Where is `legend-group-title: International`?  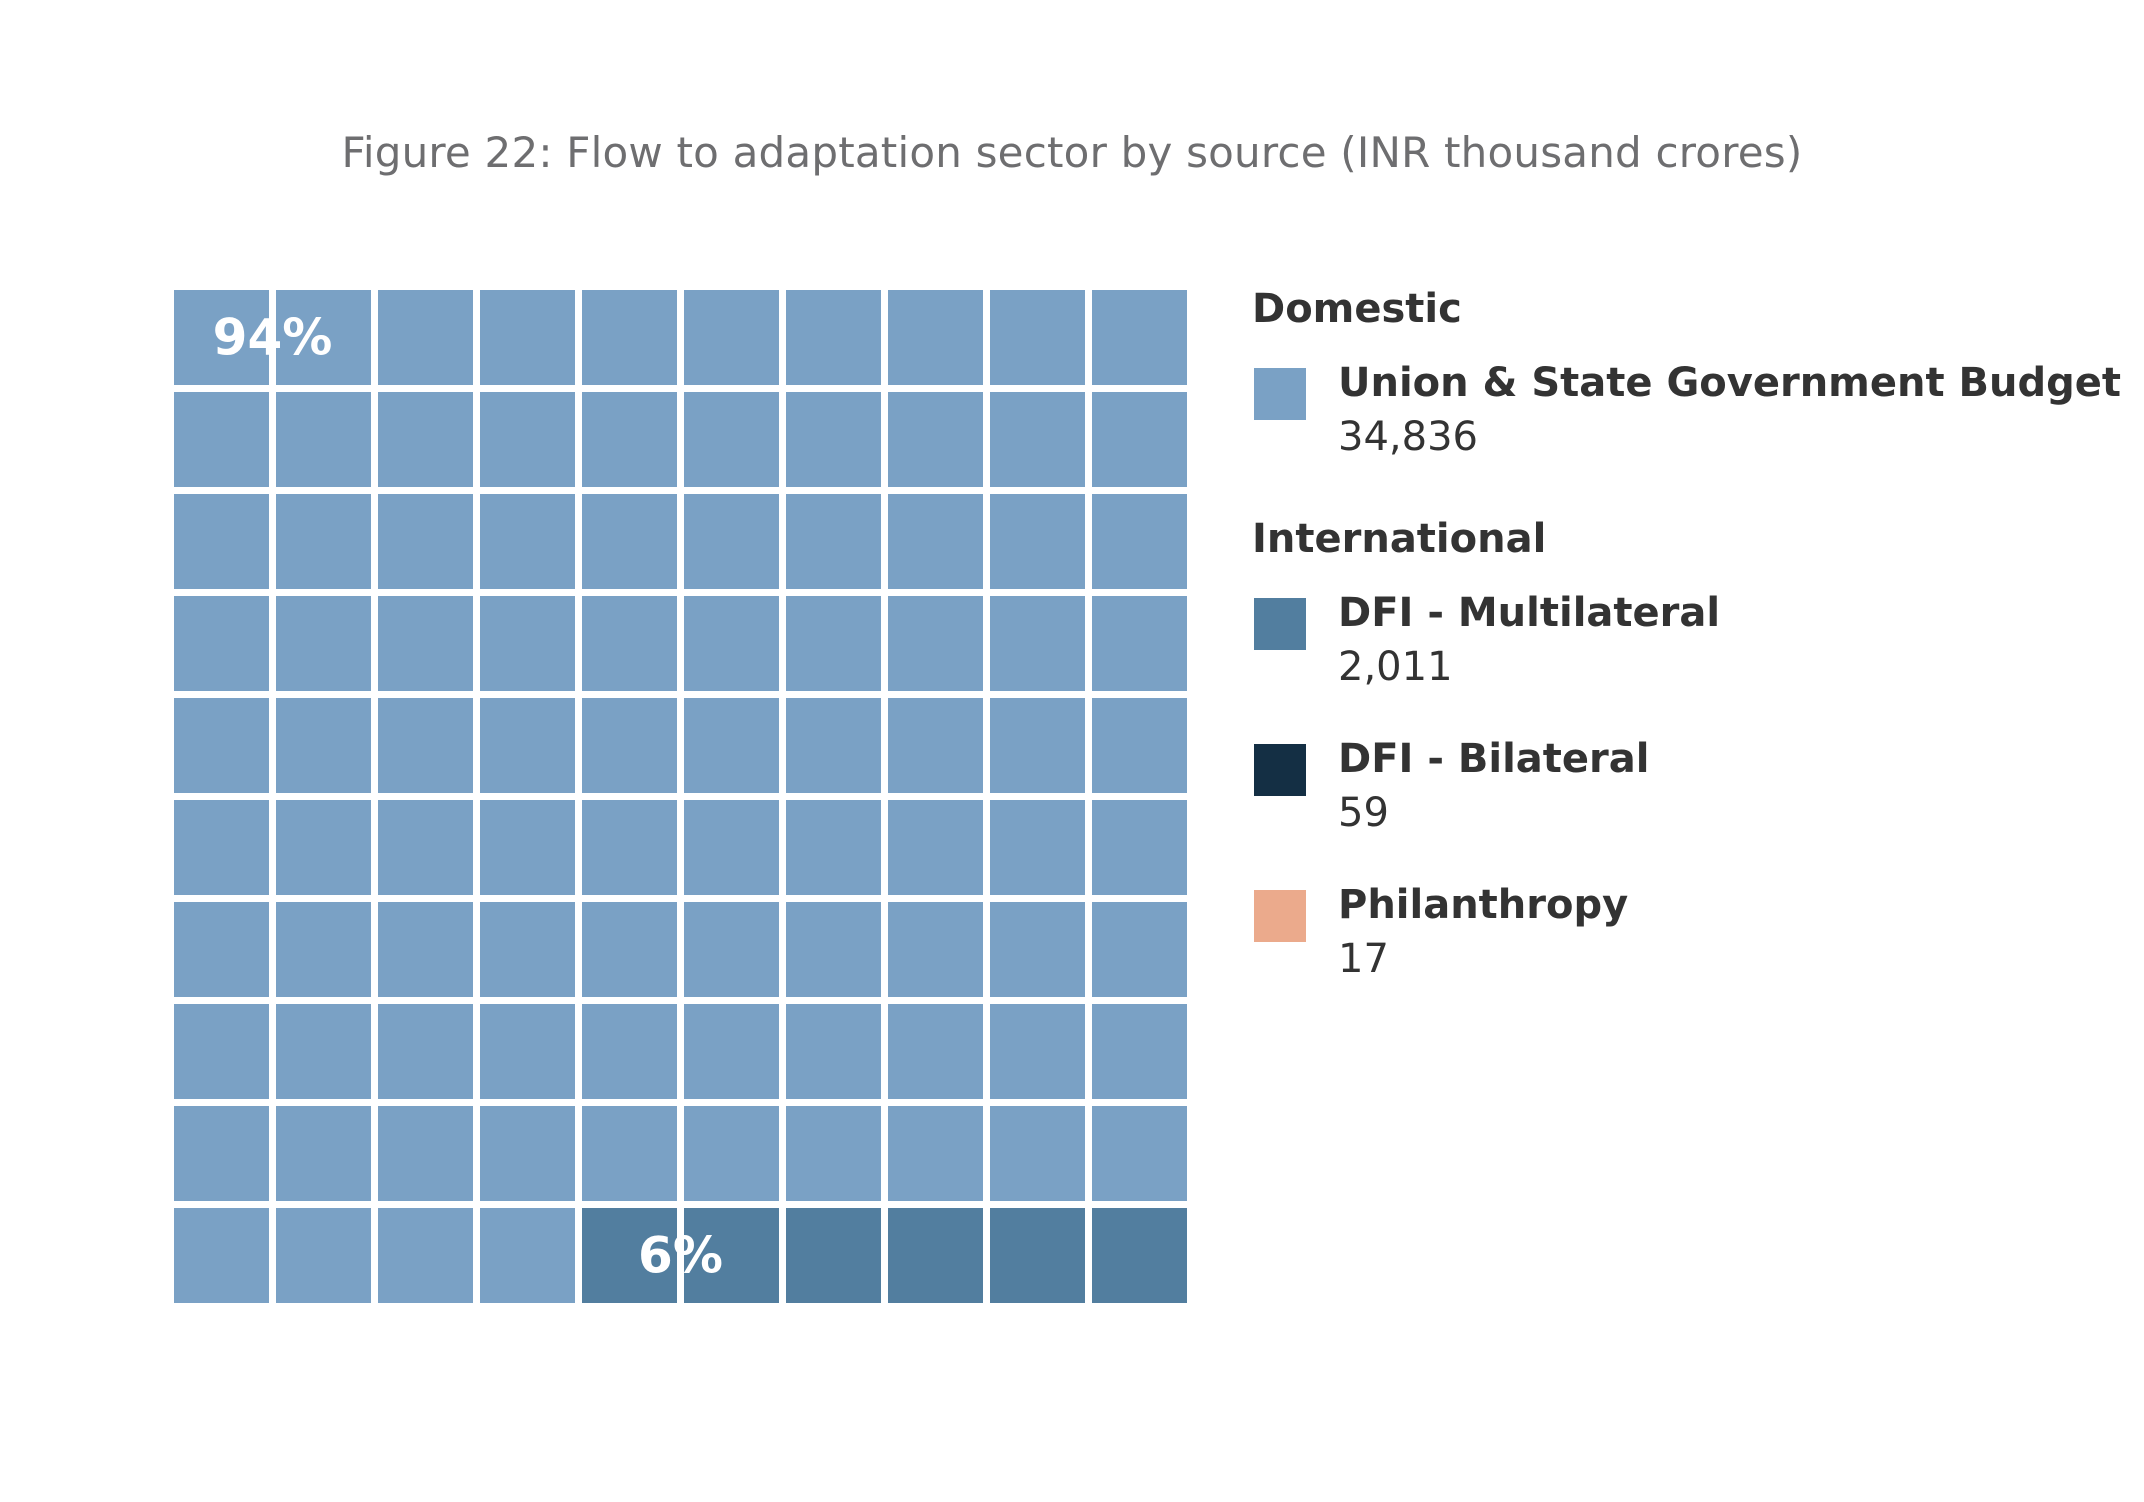
legend-group-title: International is located at coordinates (1399, 539).